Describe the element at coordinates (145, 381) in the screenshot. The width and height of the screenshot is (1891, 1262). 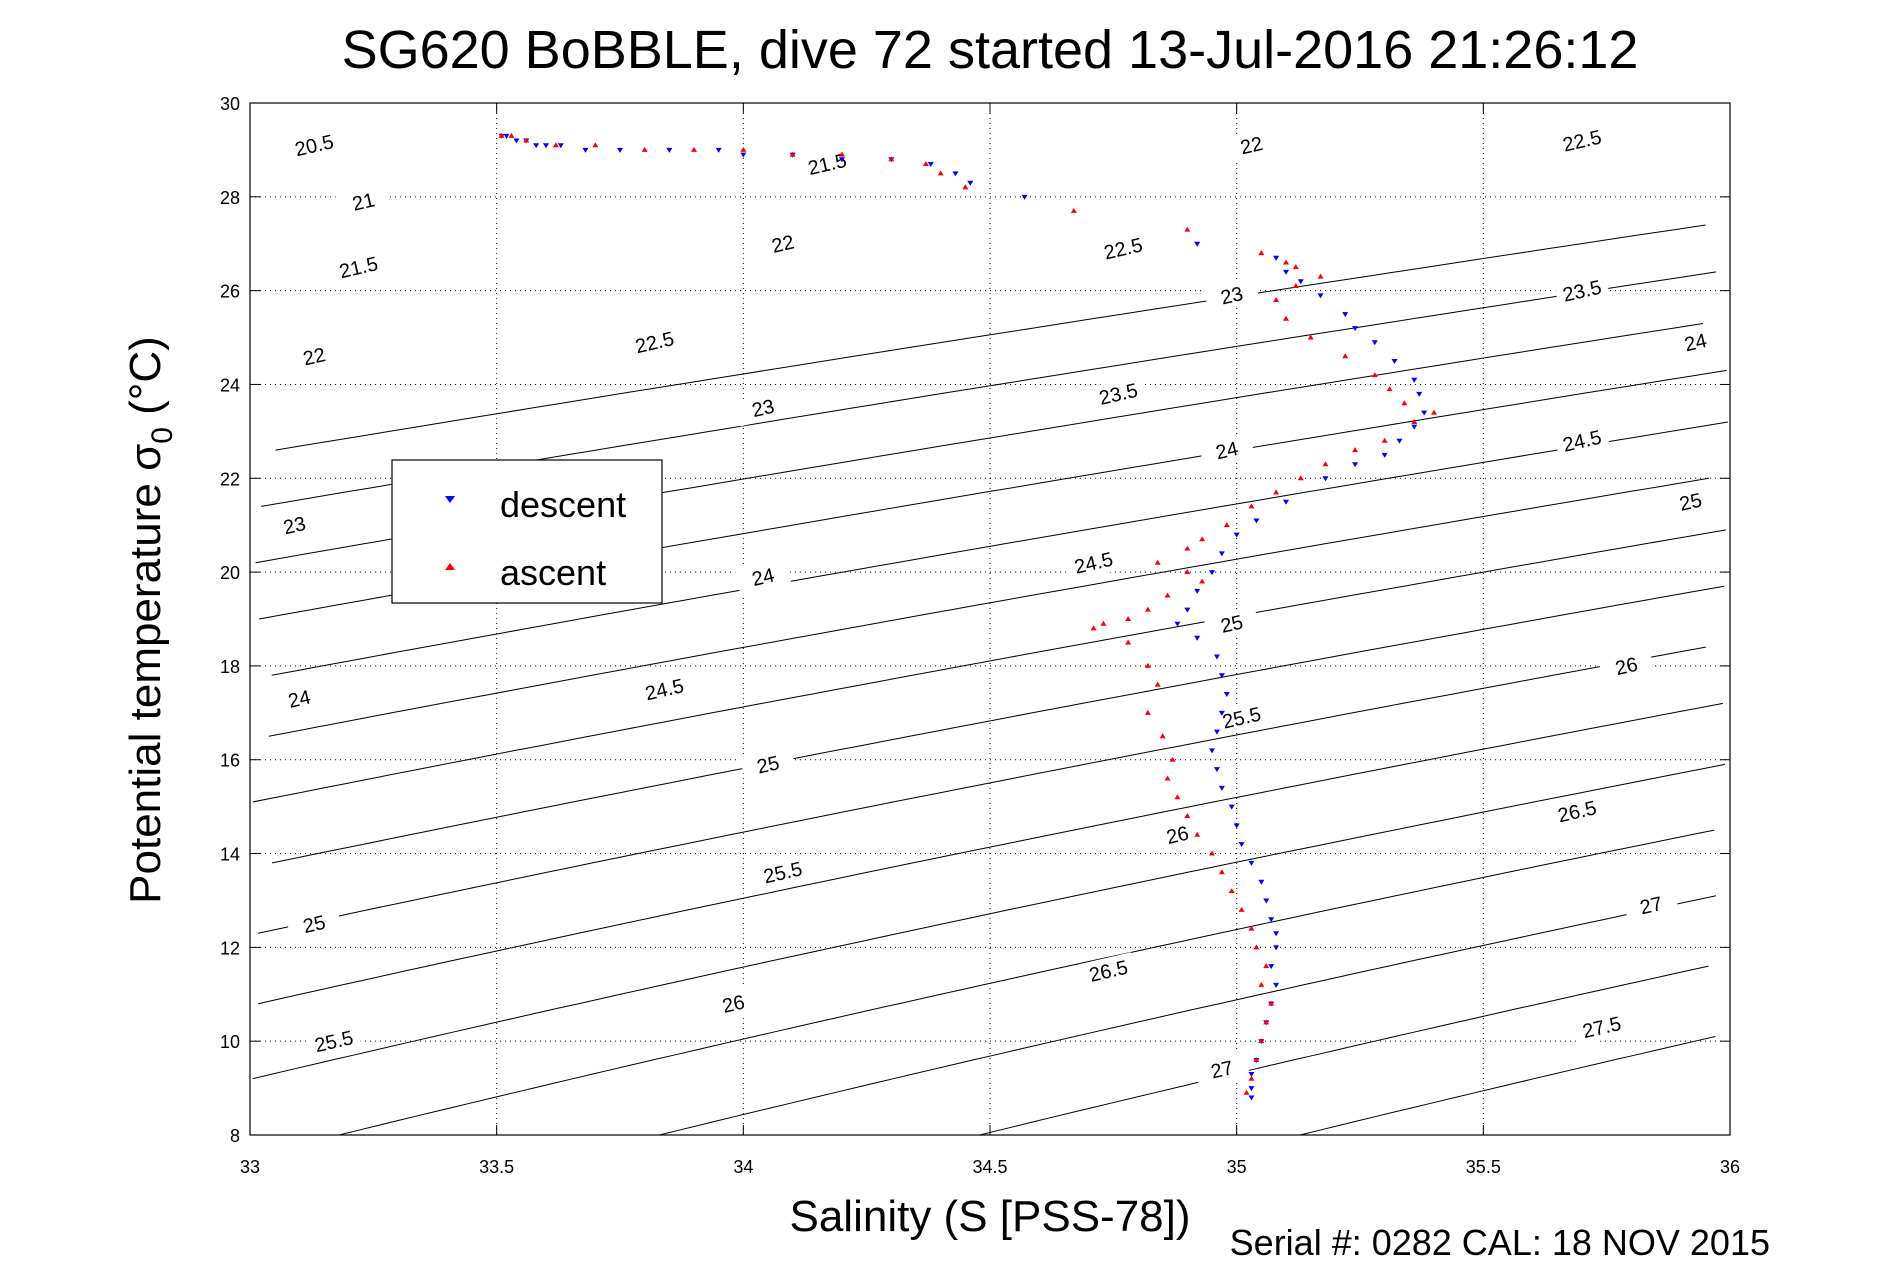
I see `y-axis-label-unit: (°C)` at that location.